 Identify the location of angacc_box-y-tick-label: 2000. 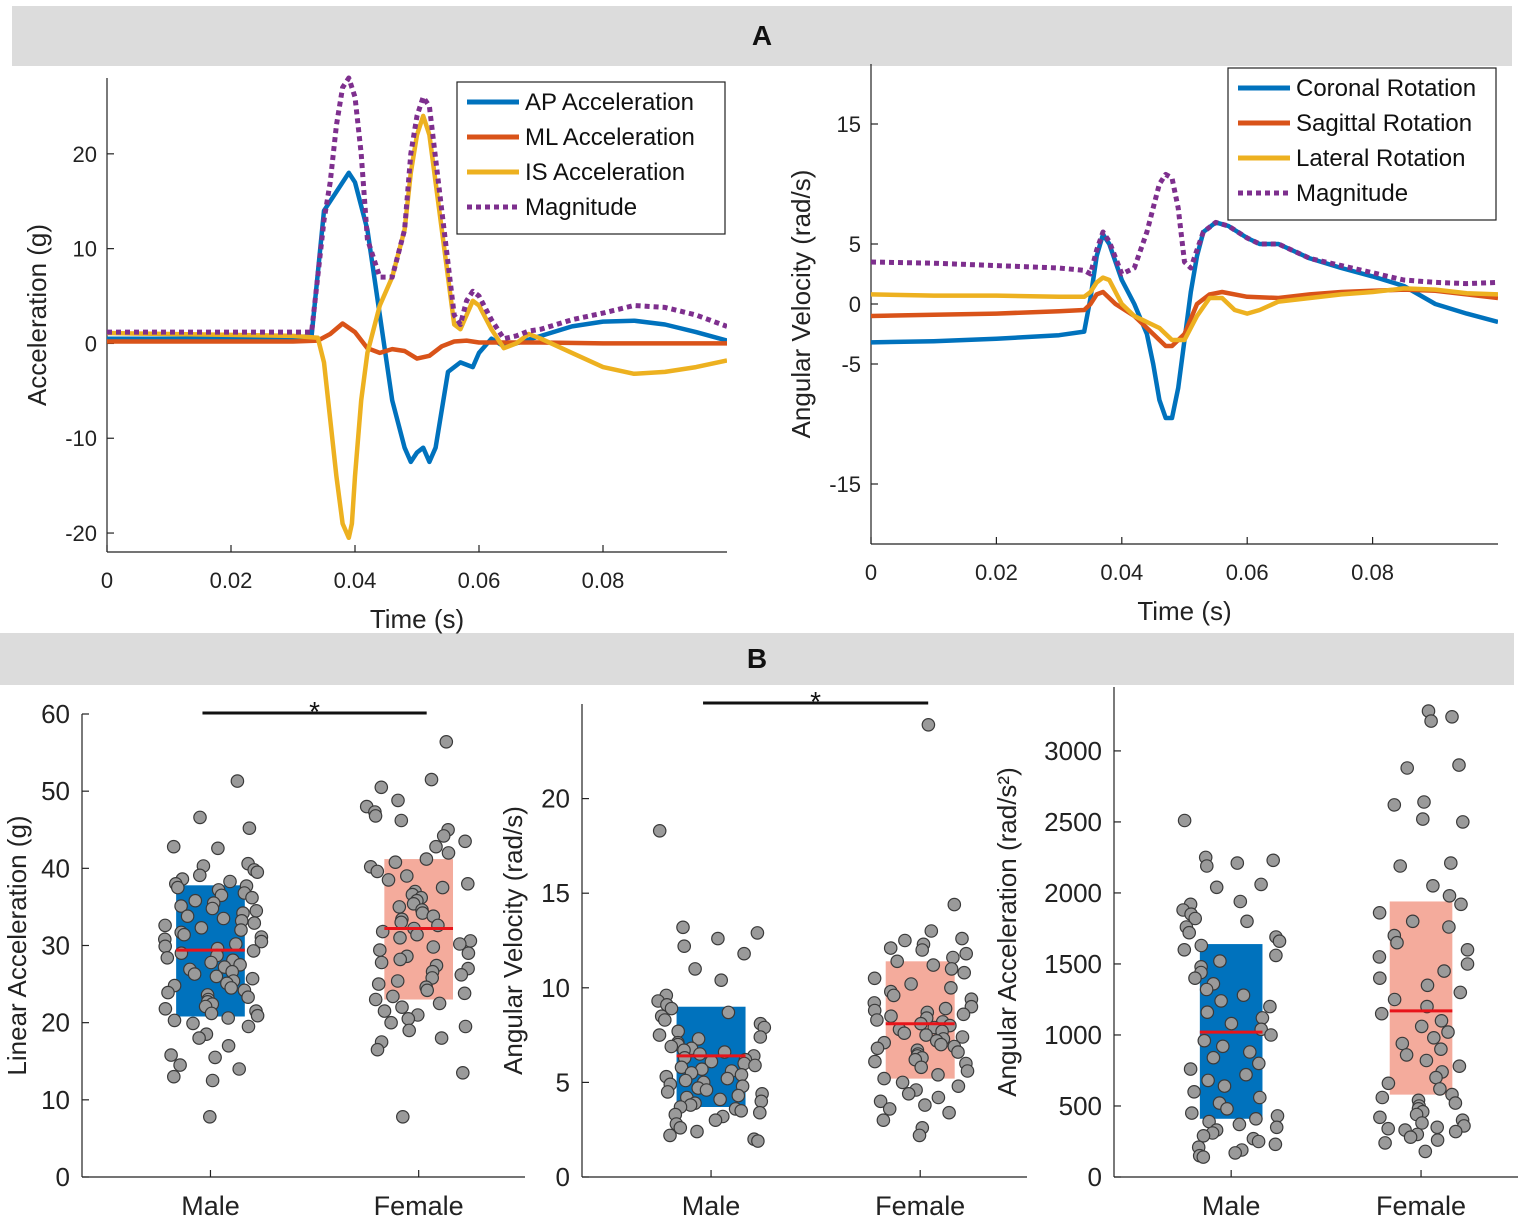
(1073, 893).